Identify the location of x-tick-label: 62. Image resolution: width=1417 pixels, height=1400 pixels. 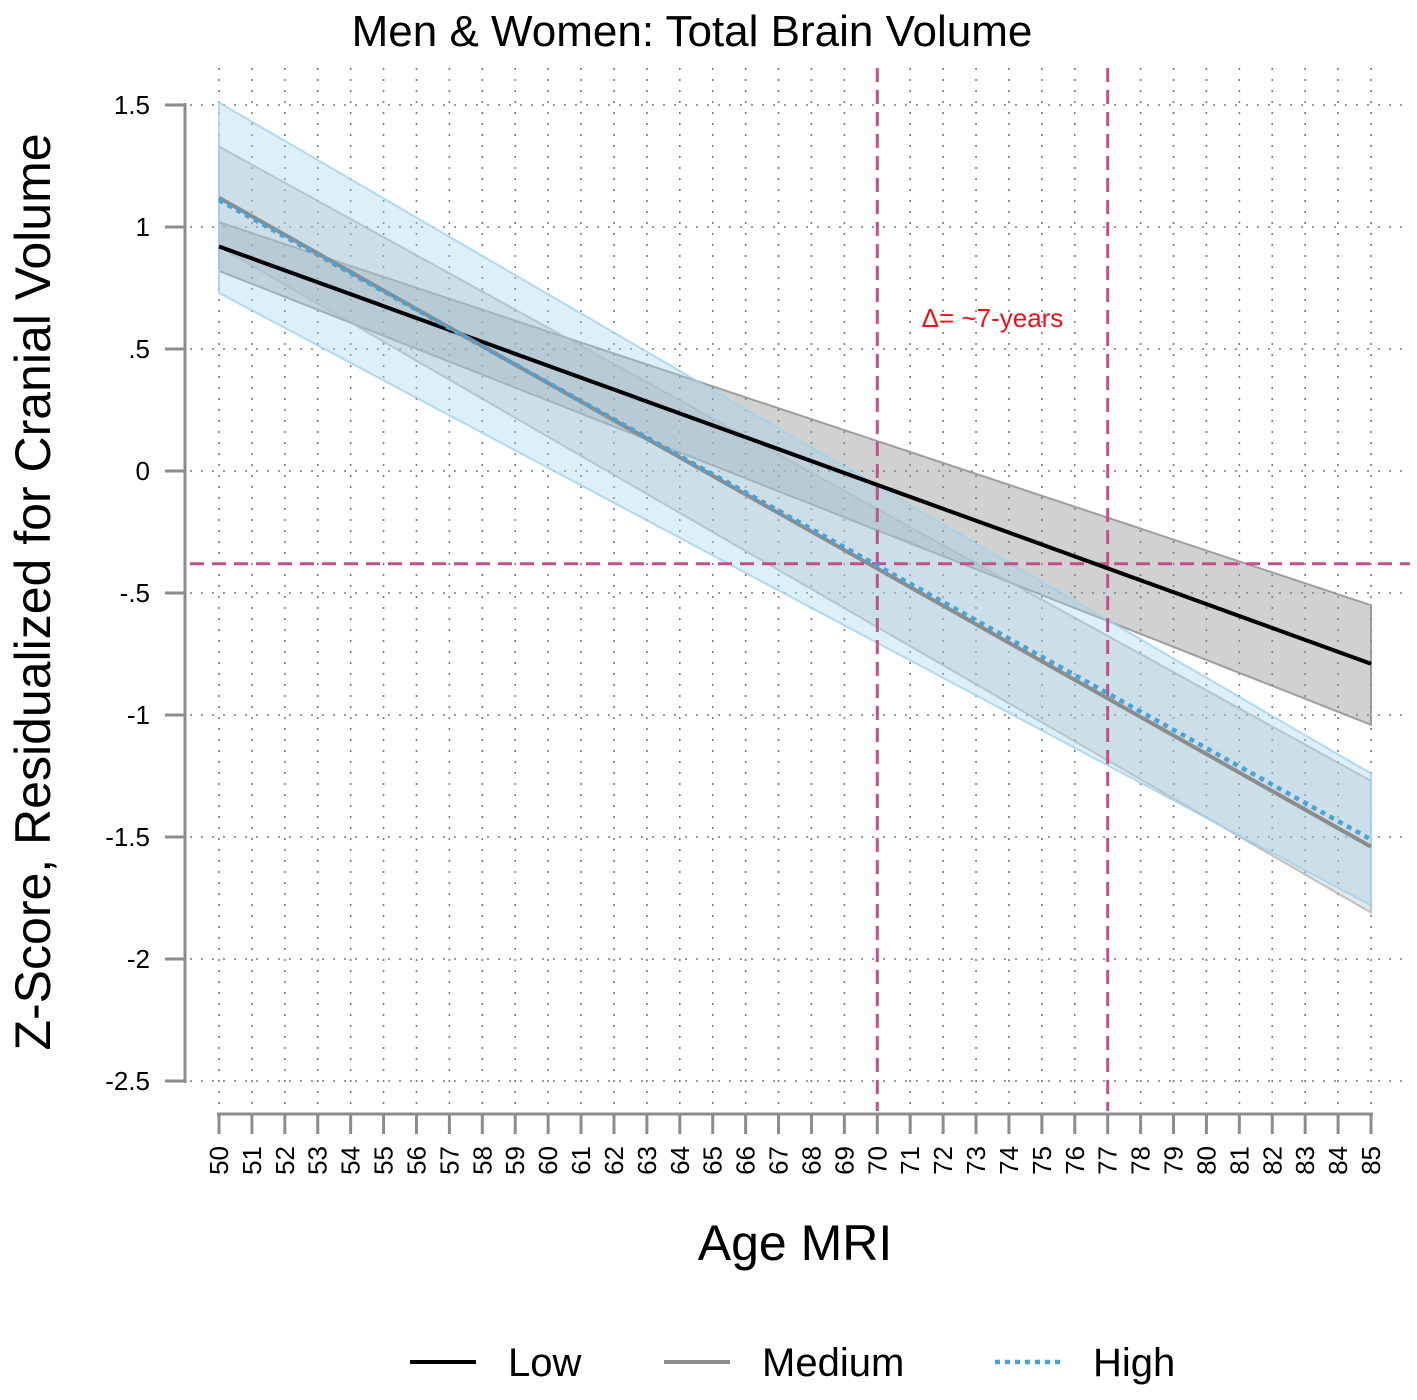
(614, 1160).